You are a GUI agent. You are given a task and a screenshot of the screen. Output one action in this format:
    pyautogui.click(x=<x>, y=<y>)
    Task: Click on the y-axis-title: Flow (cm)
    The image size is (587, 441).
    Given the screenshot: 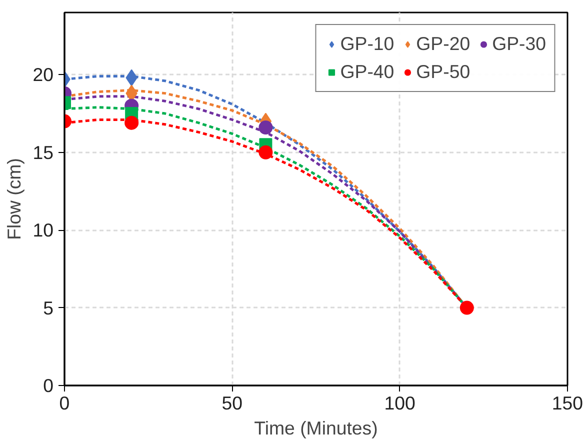 What is the action you would take?
    pyautogui.click(x=14, y=199)
    